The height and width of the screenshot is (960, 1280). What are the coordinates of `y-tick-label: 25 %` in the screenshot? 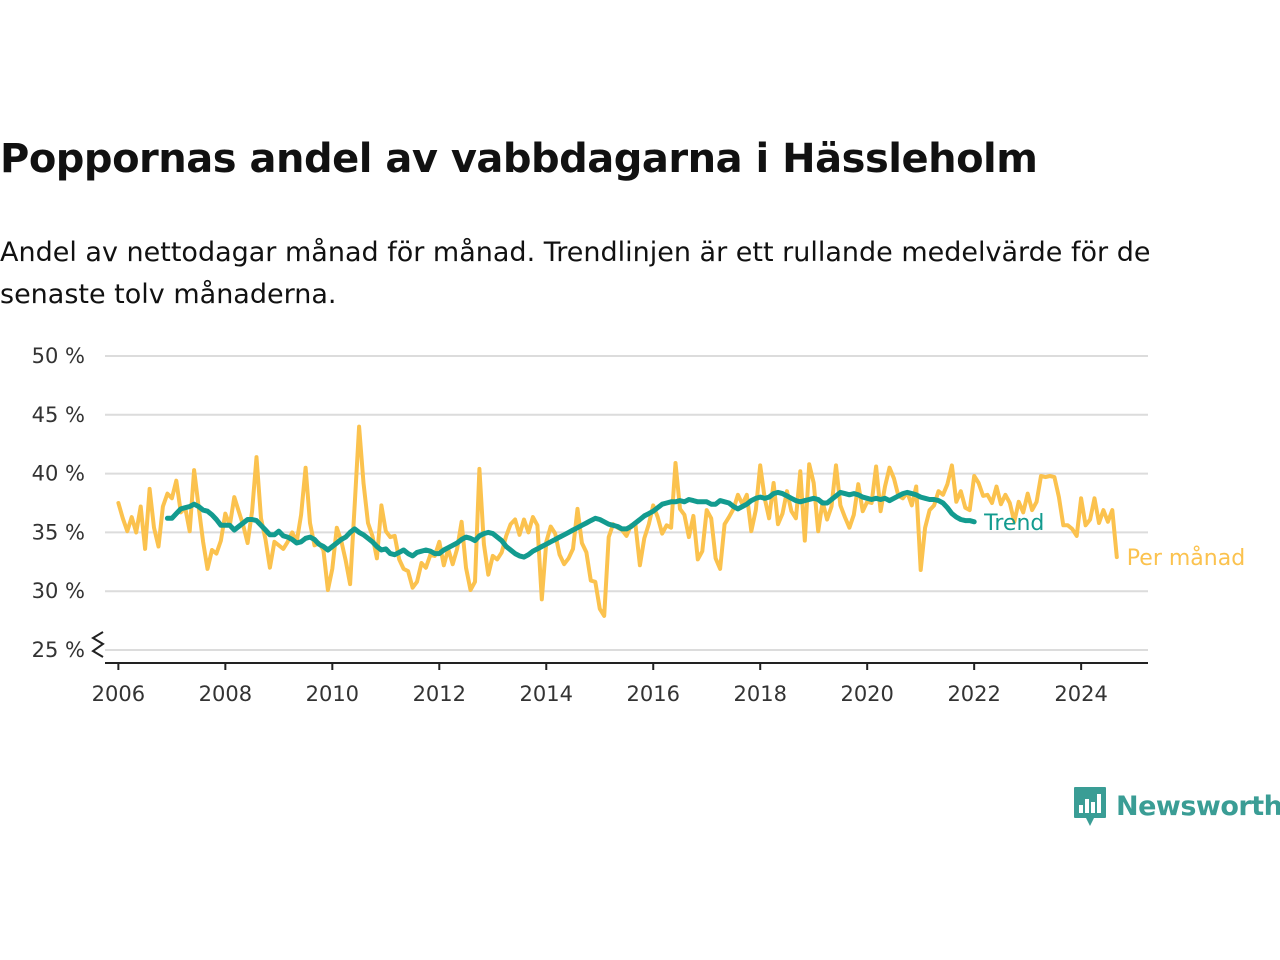 It's located at (58, 650).